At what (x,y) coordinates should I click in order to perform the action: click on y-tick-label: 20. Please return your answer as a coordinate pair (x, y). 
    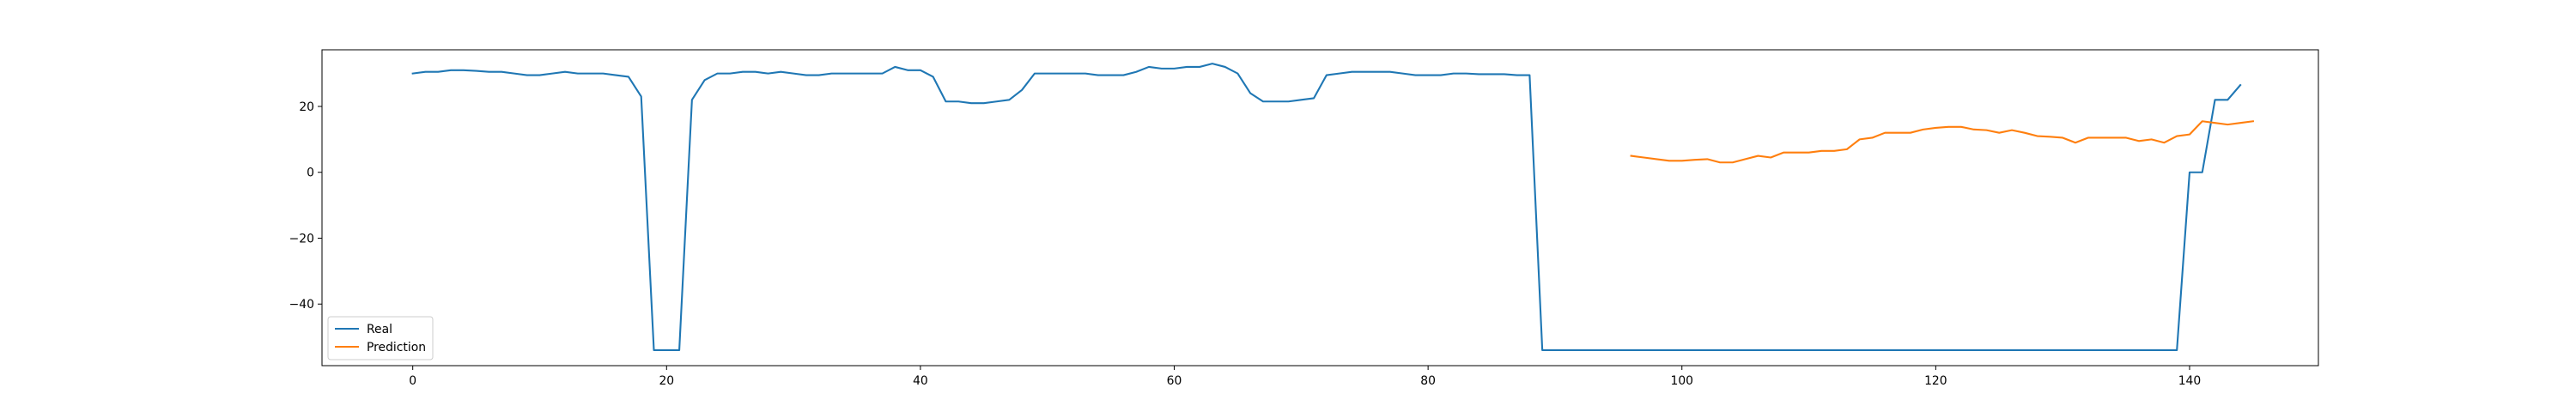
    Looking at the image, I should click on (306, 107).